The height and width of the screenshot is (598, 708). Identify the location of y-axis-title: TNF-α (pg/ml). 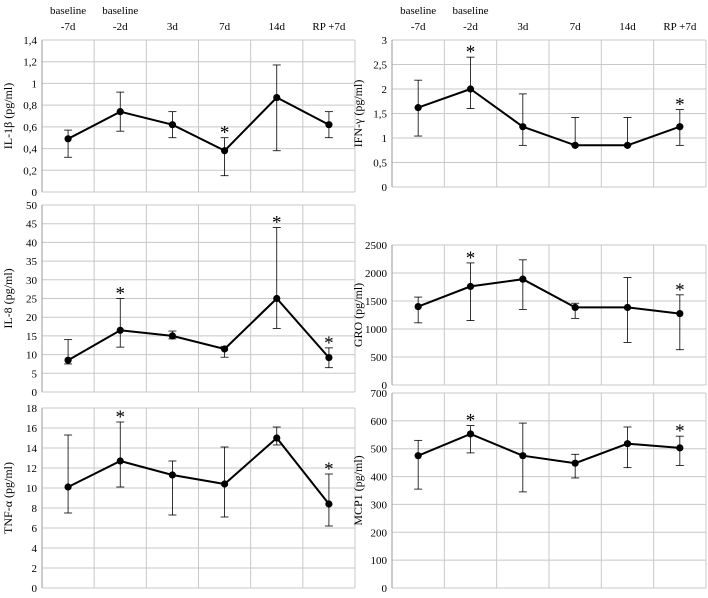
(8, 498).